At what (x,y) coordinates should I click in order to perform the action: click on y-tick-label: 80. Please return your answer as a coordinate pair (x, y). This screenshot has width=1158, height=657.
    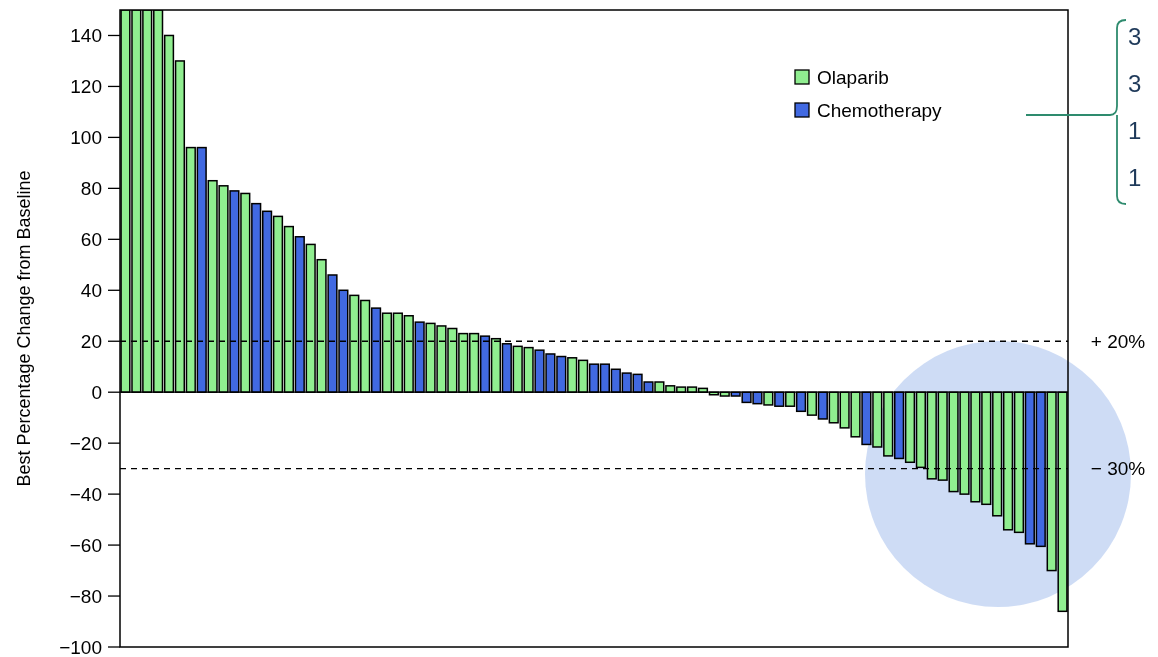
    Looking at the image, I should click on (91, 189).